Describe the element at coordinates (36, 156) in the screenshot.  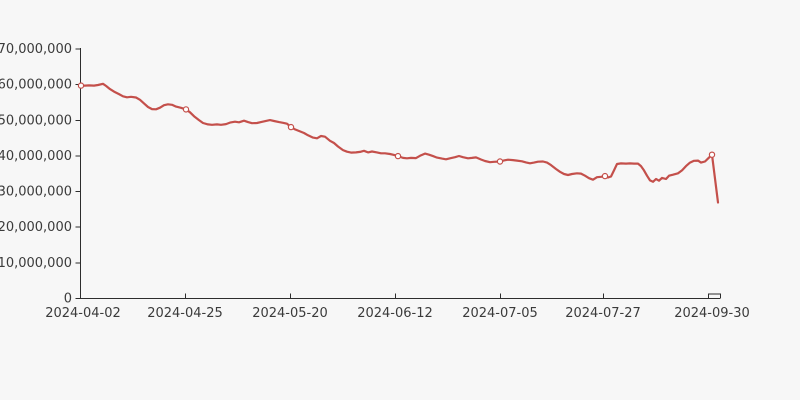
I see `y-tick-label: 40,000,000` at that location.